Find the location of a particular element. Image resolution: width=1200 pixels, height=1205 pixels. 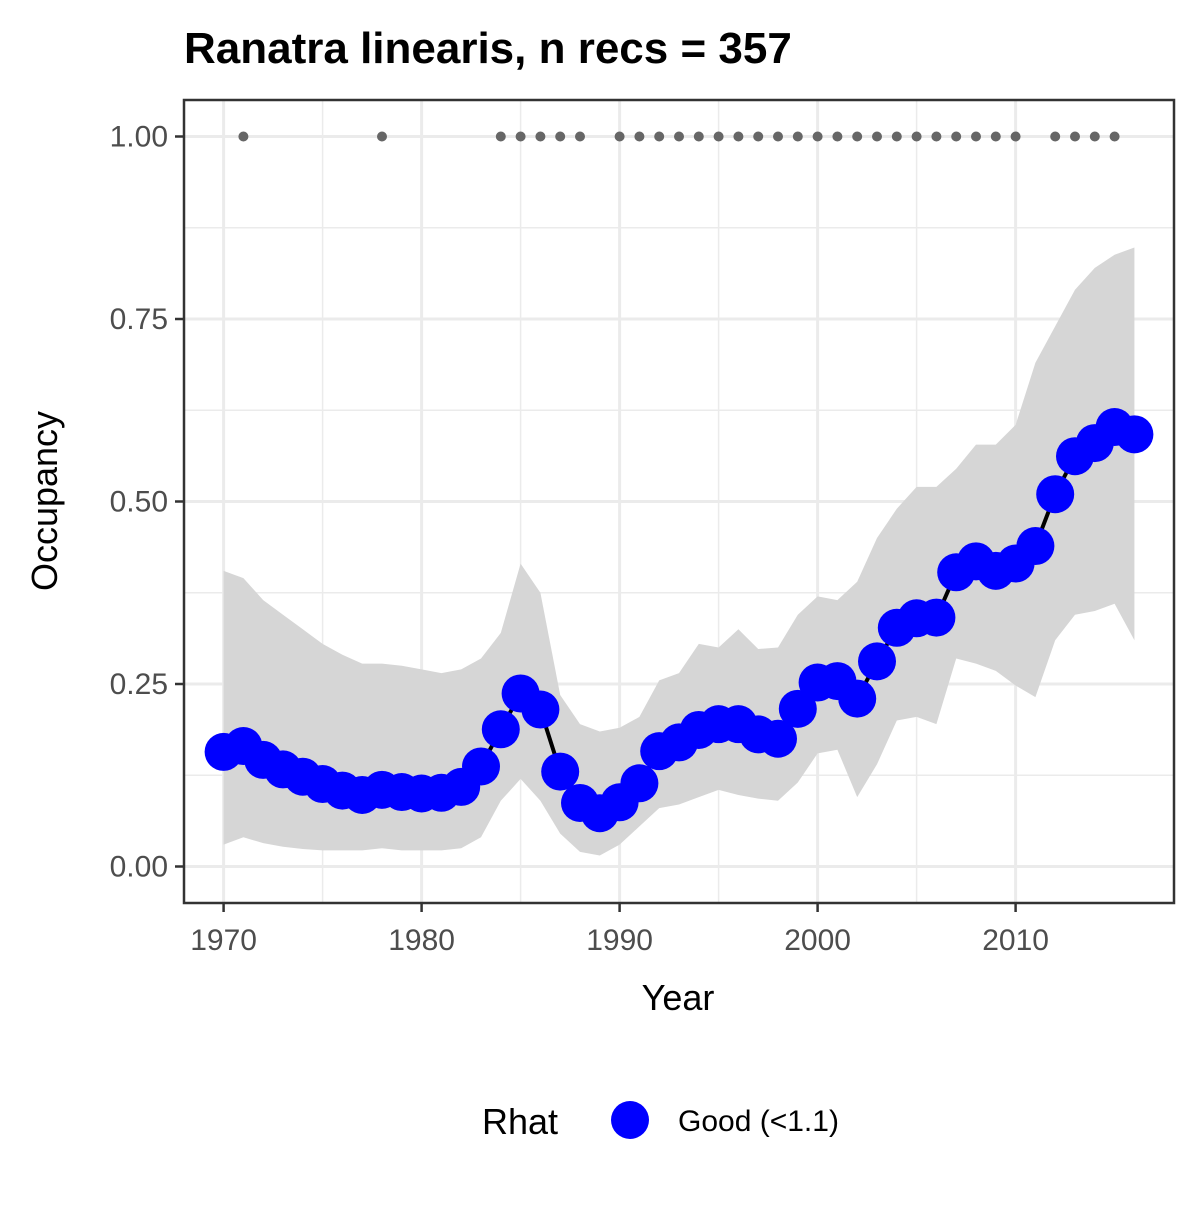

x-tick-label: 2000 is located at coordinates (817, 940).